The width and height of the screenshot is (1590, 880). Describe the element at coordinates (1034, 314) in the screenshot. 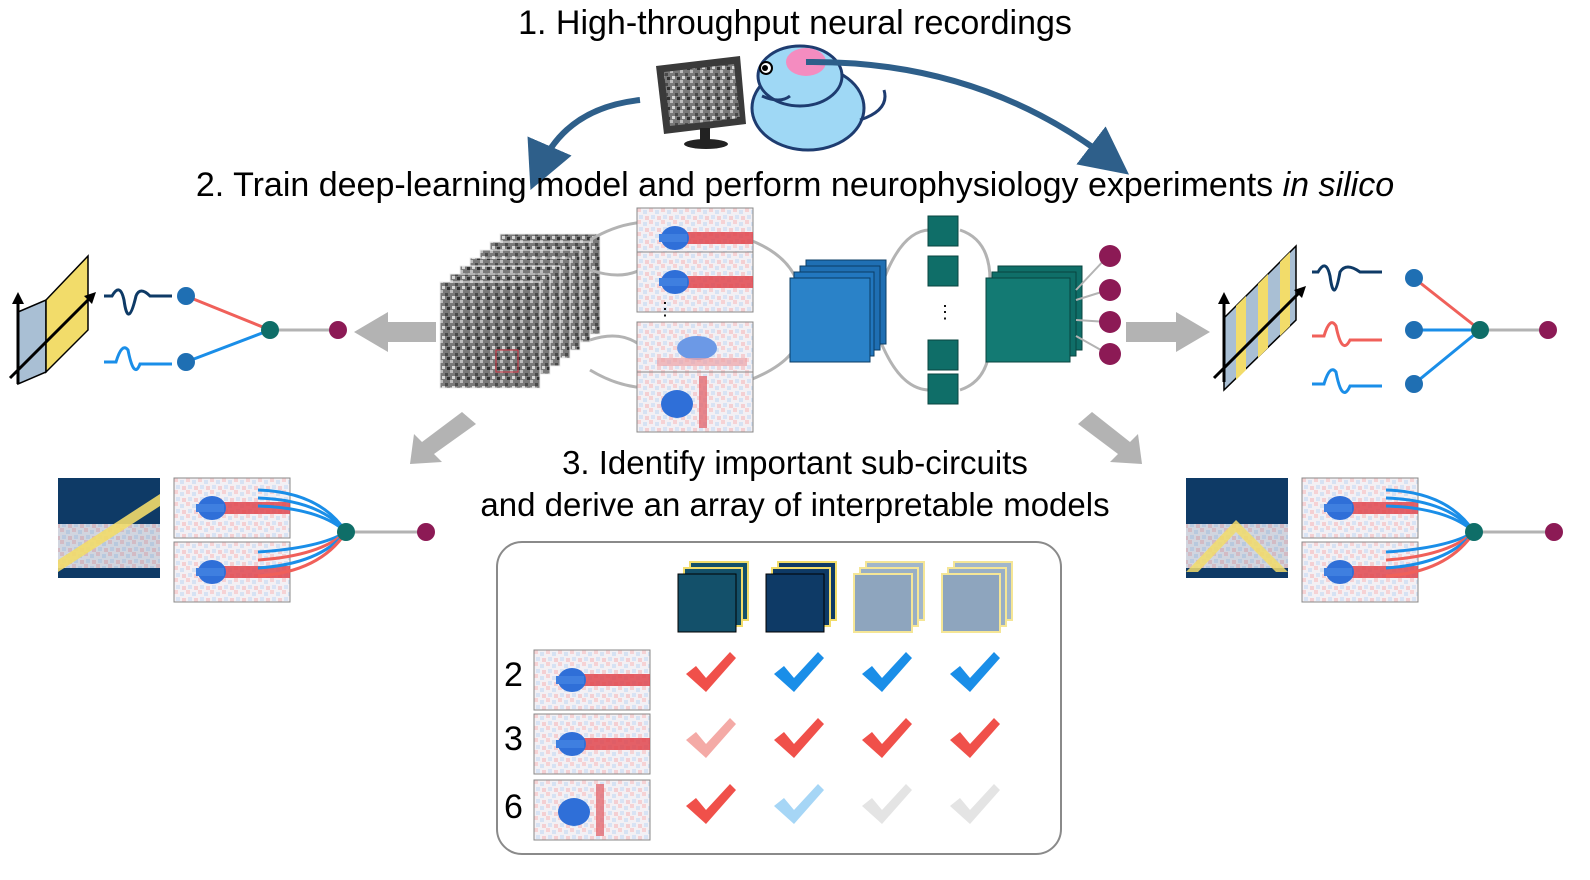

I see `conv4-block` at that location.